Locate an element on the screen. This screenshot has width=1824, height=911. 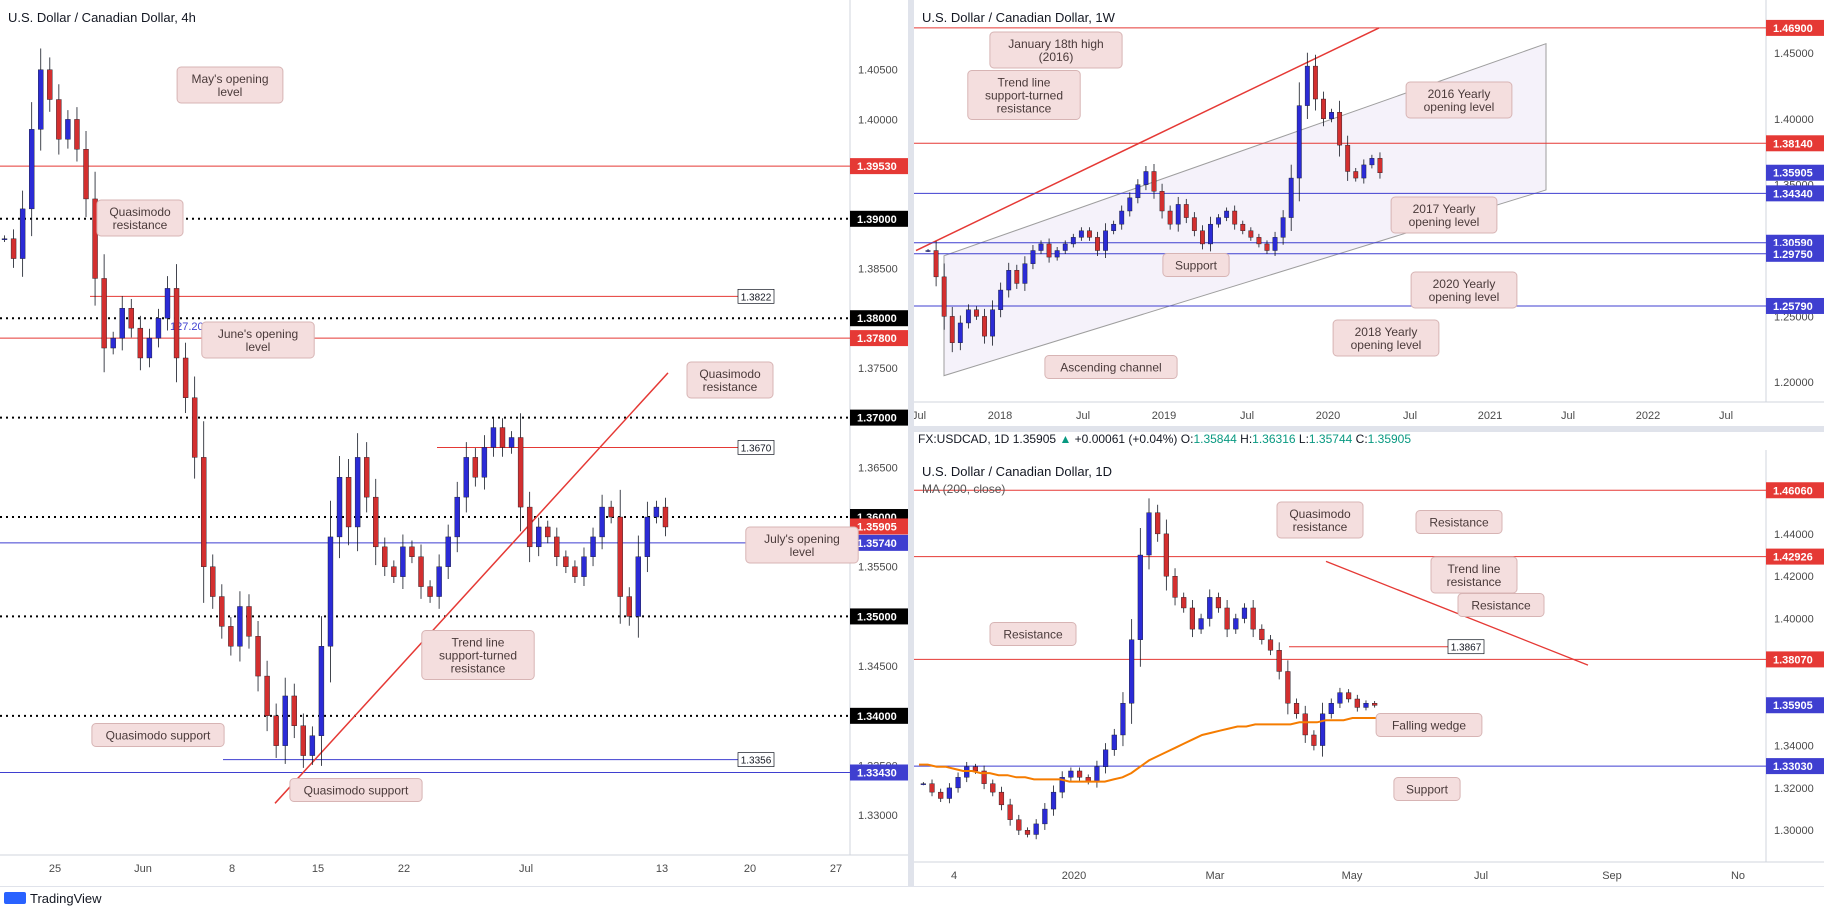
price-axis-tag-label: 1.38140 is located at coordinates (1793, 144).